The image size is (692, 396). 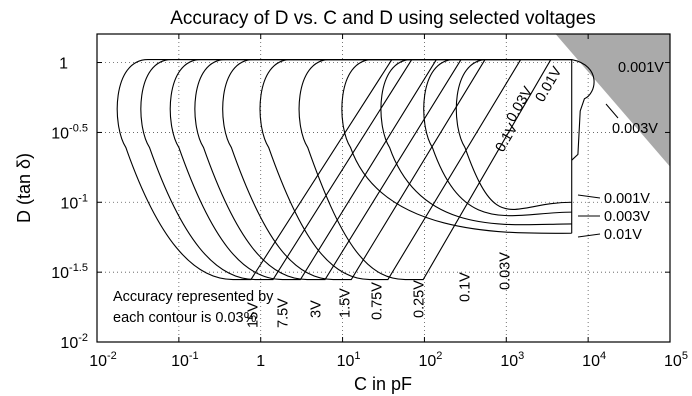 What do you see at coordinates (74, 202) in the screenshot?
I see `y-tick-label: 10⁻¹` at bounding box center [74, 202].